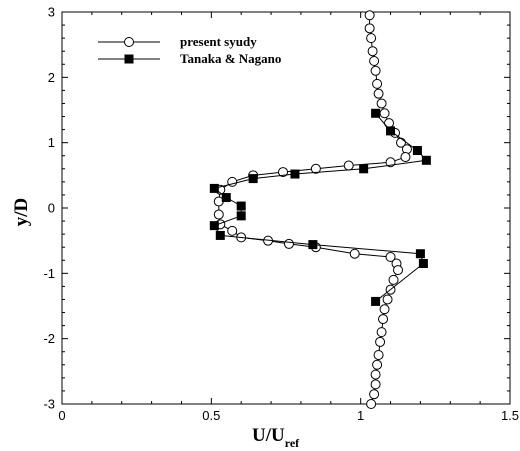 The height and width of the screenshot is (451, 520). I want to click on legend-label-present-study: present syudy, so click(218, 41).